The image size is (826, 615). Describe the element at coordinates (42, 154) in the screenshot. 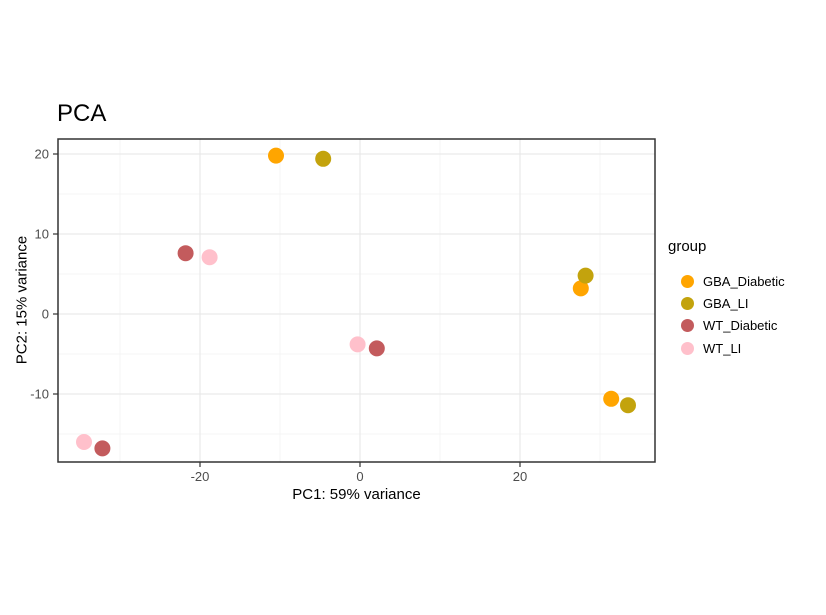

I see `y-tick-label: 20` at that location.